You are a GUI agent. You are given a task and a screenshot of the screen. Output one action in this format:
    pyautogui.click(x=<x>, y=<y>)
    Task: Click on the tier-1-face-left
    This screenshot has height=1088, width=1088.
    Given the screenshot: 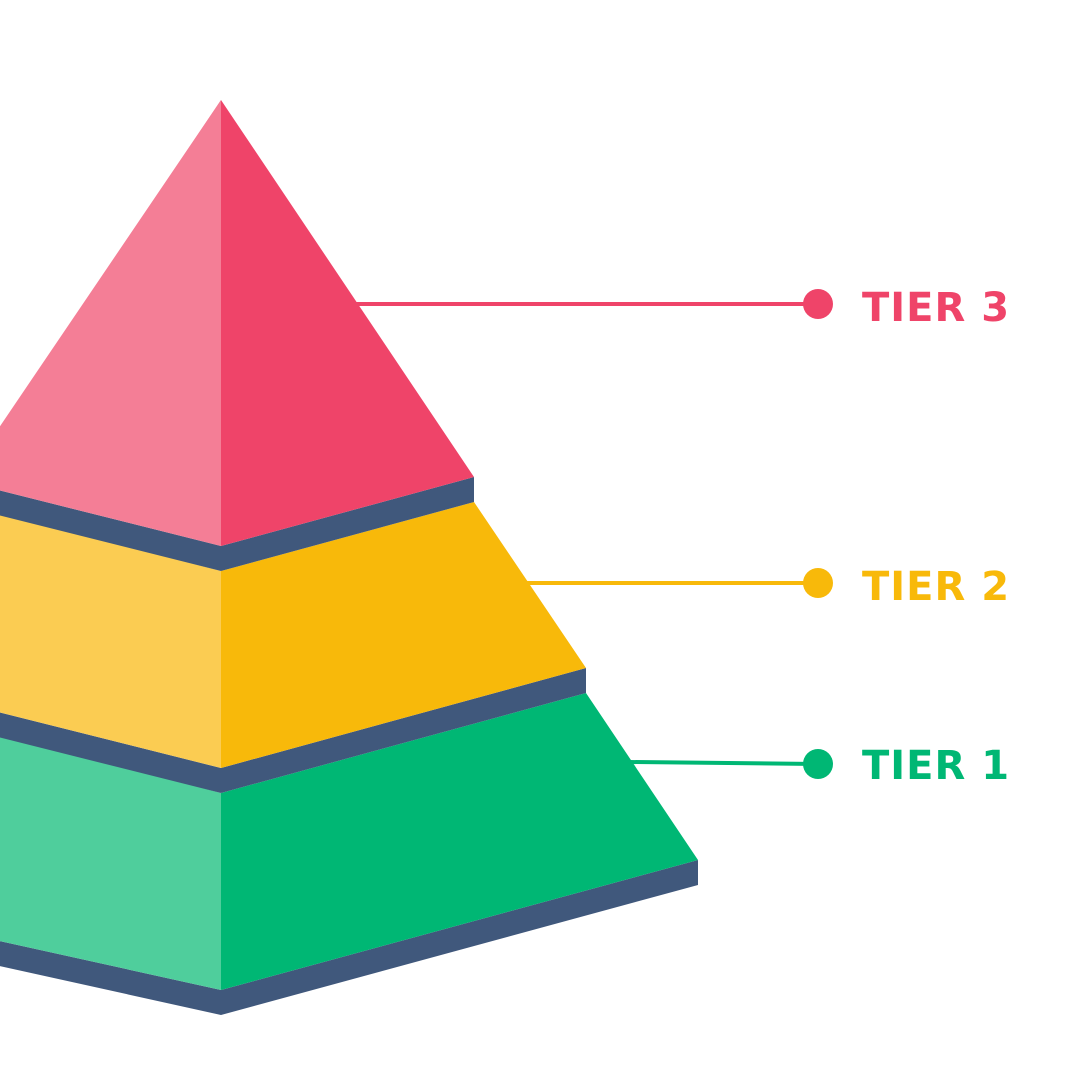 What is the action you would take?
    pyautogui.click(x=110, y=861)
    